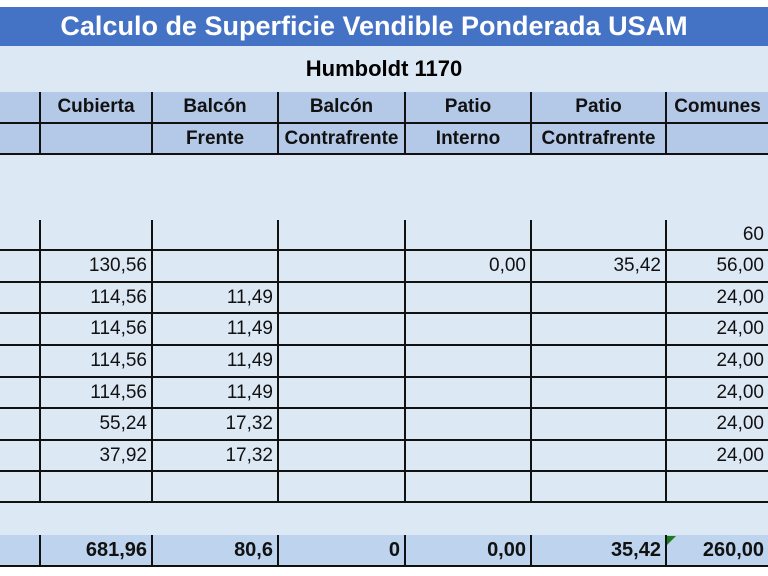  I want to click on cell: Frente, so click(216, 139).